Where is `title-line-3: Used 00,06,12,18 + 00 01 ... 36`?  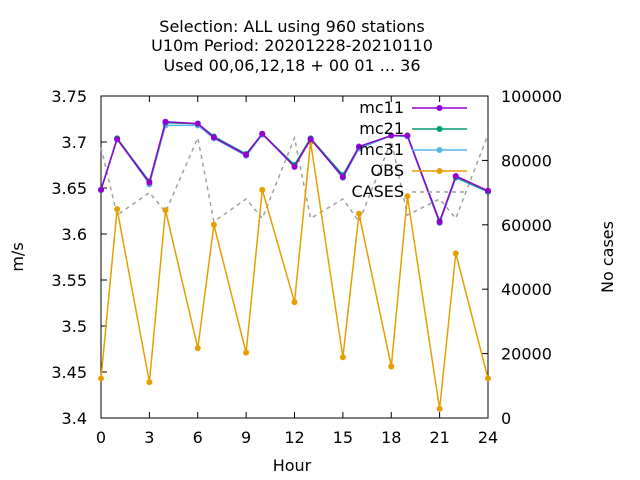
title-line-3: Used 00,06,12,18 + 00 01 ... 36 is located at coordinates (292, 65).